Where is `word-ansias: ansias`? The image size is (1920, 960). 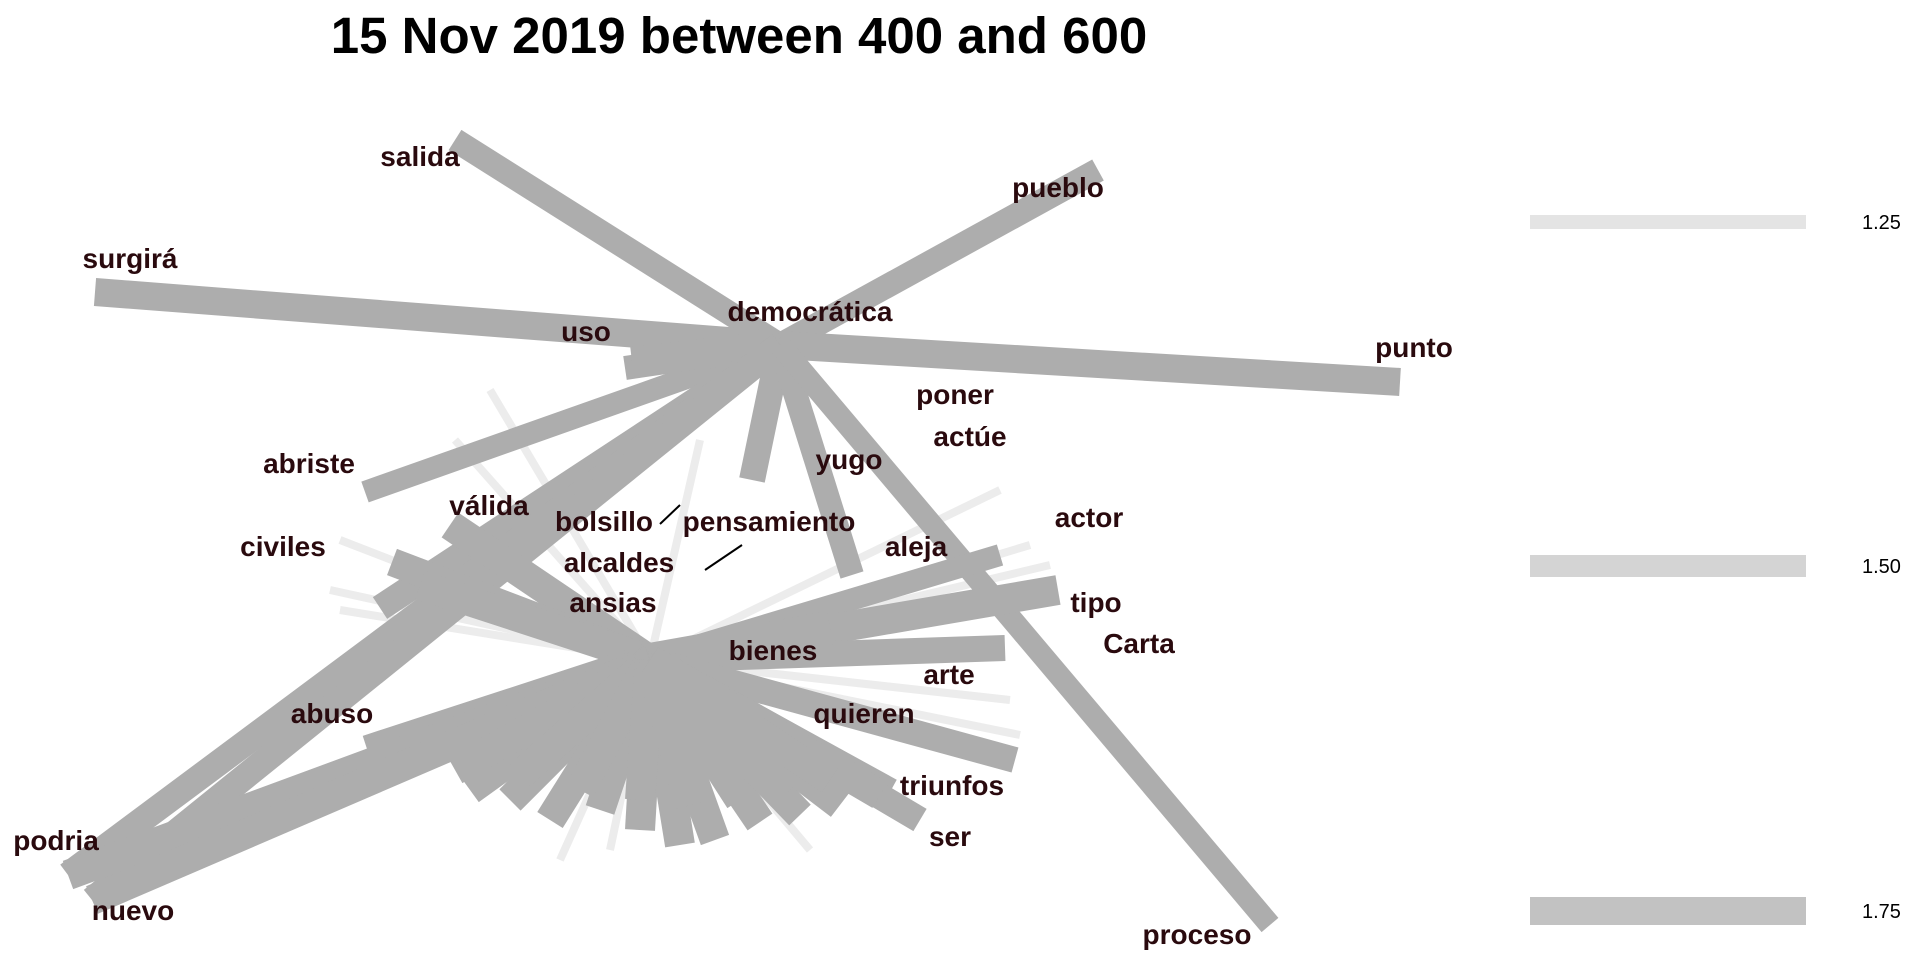 word-ansias: ansias is located at coordinates (612, 602).